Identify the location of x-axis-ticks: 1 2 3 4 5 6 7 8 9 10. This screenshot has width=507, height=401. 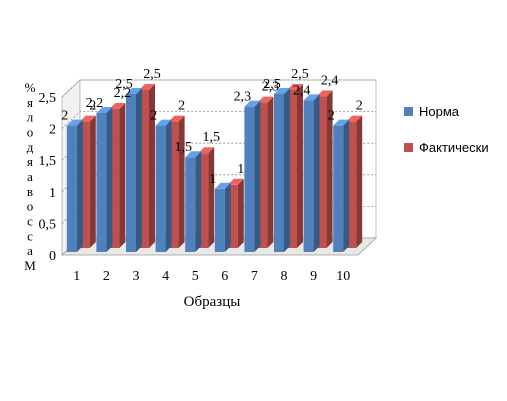
(211, 276).